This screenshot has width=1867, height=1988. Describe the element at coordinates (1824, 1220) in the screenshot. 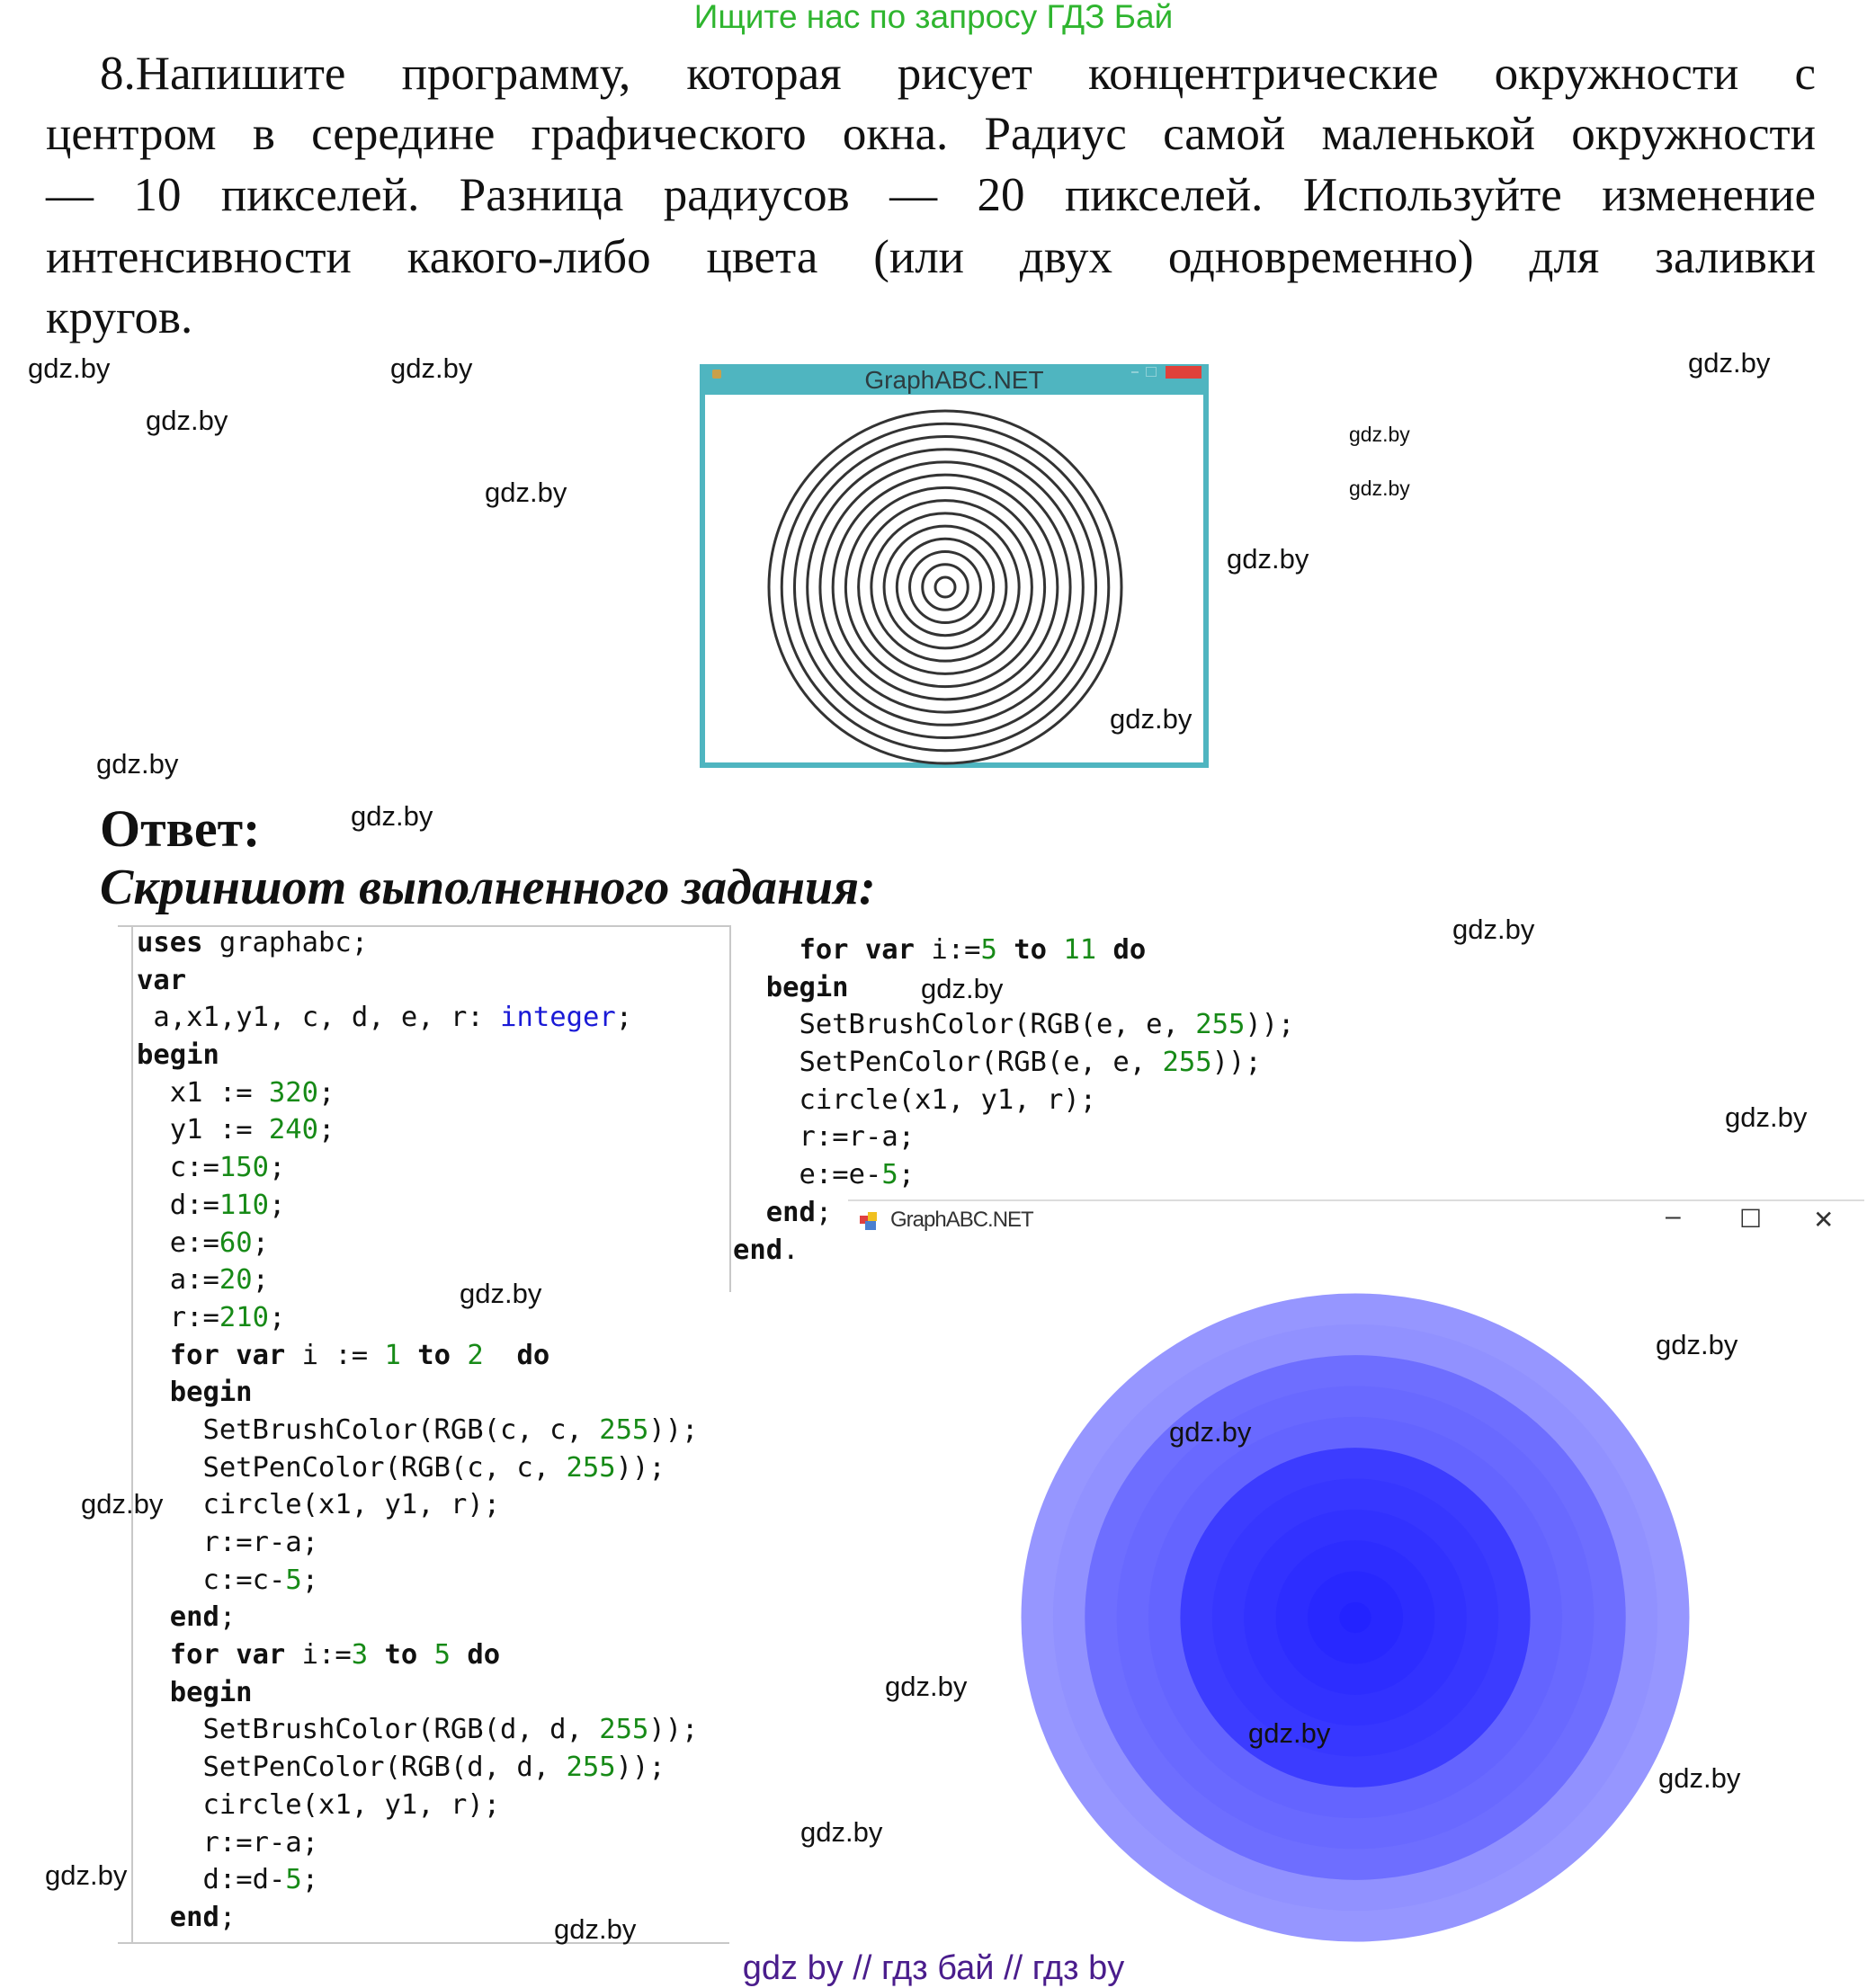

I see `close-button: ✕` at that location.